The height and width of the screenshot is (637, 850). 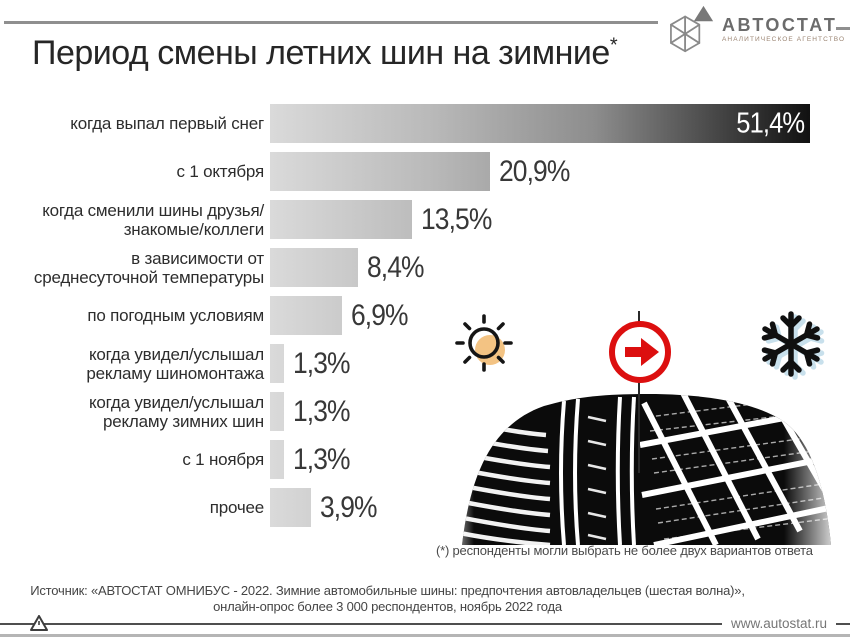 I want to click on category-label: когда увидел/услышал рекламу зимних шин, so click(x=132, y=412).